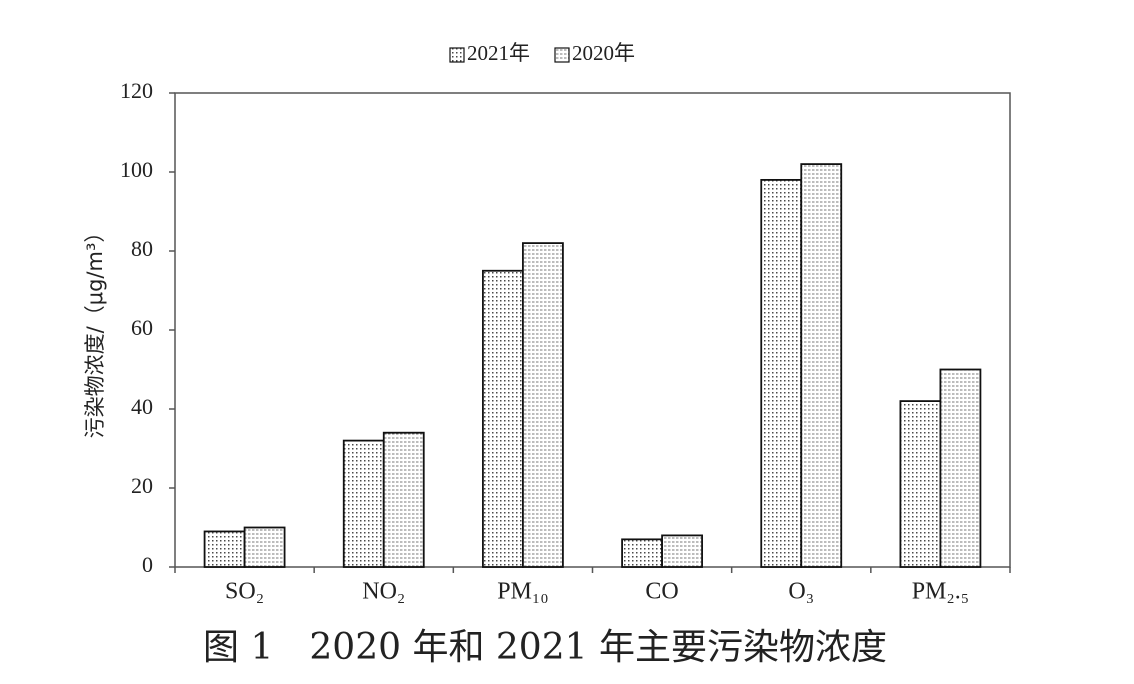 This screenshot has width=1134, height=684. I want to click on y-tick-label: 120, so click(136, 90).